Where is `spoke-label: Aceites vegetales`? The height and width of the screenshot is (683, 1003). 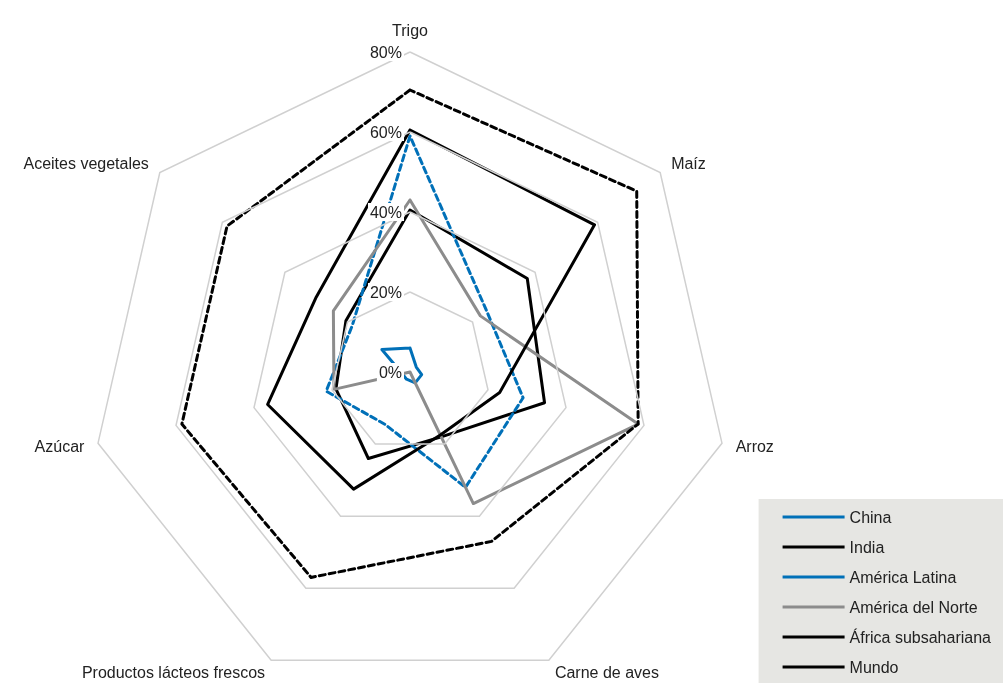 spoke-label: Aceites vegetales is located at coordinates (86, 164).